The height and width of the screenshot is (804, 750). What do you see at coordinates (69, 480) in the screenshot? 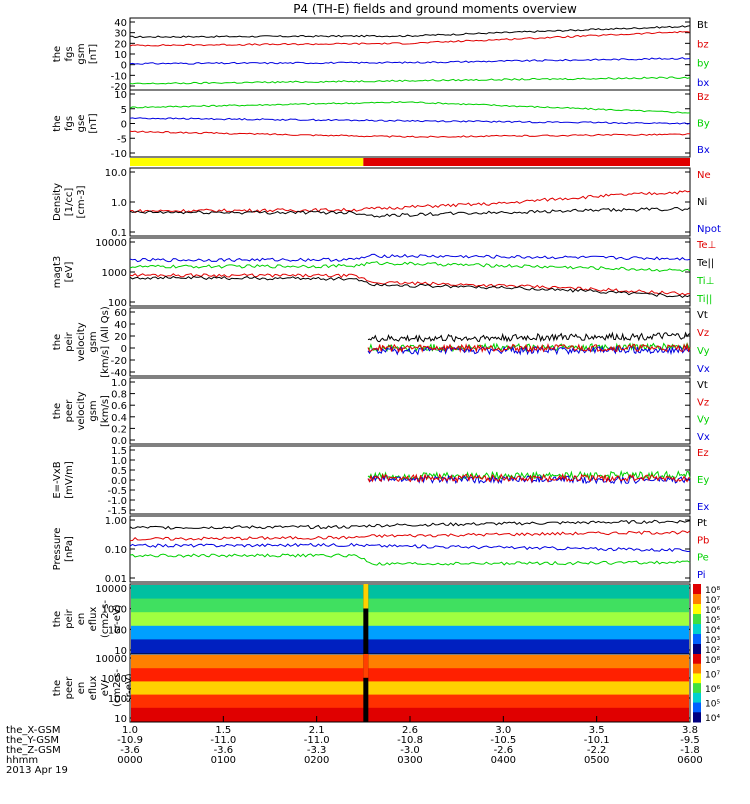
I see `ylabel-line: [mV/m]` at bounding box center [69, 480].